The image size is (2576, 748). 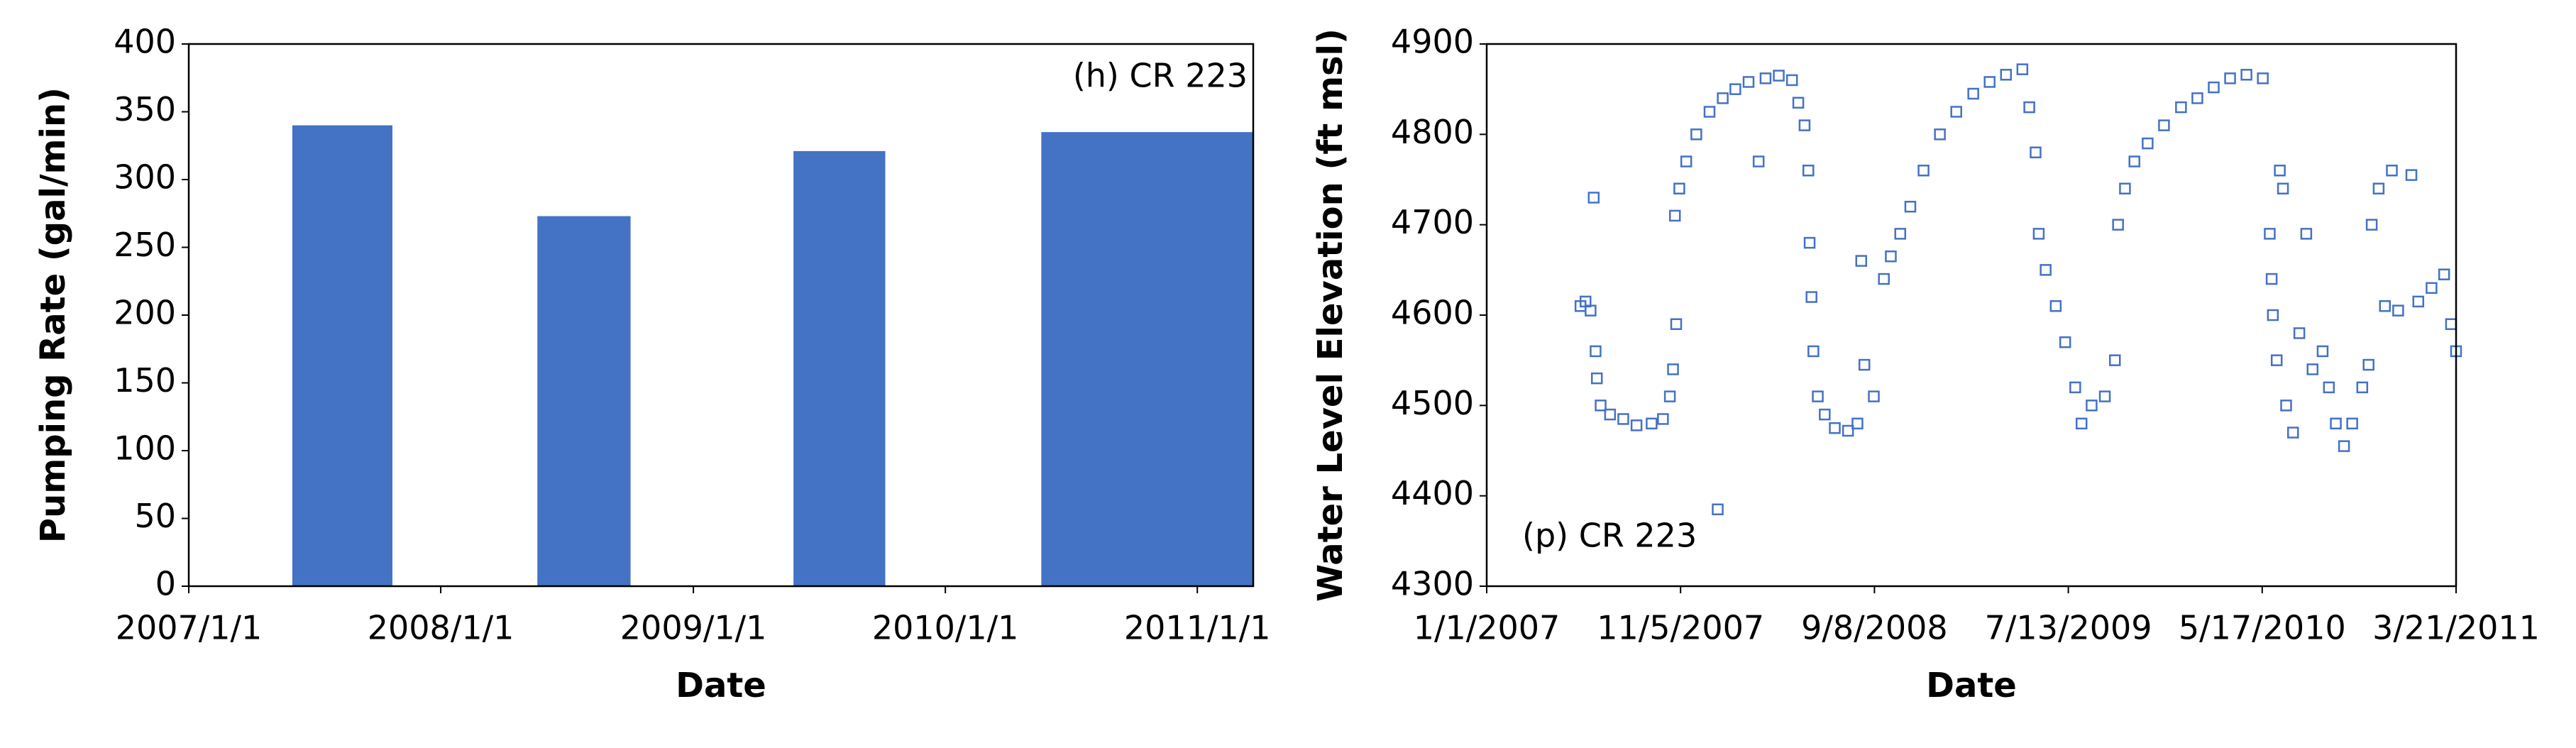 What do you see at coordinates (189, 628) in the screenshot?
I see `x-tick-label: 2007/1/1` at bounding box center [189, 628].